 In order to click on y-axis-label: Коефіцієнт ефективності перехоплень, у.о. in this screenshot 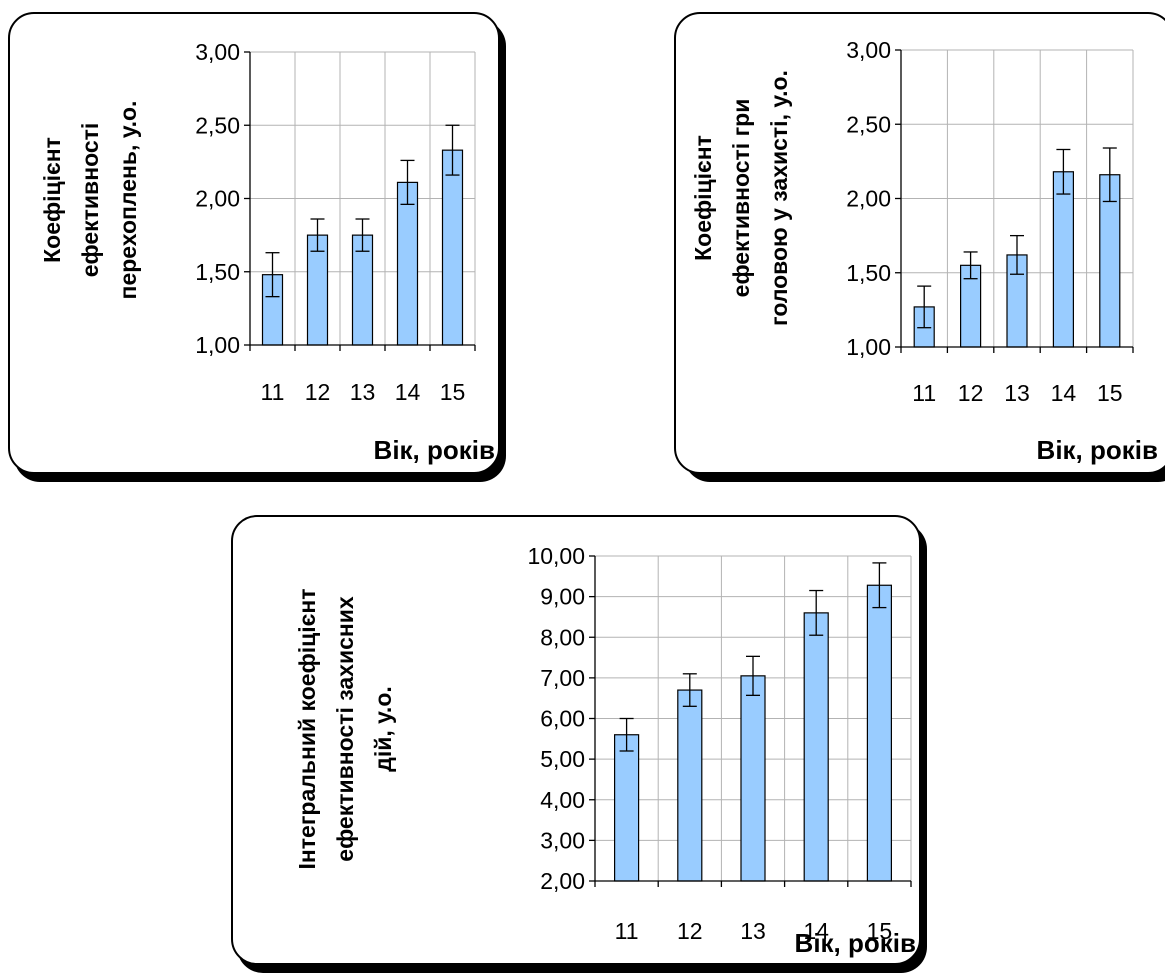, I will do `click(90, 200)`.